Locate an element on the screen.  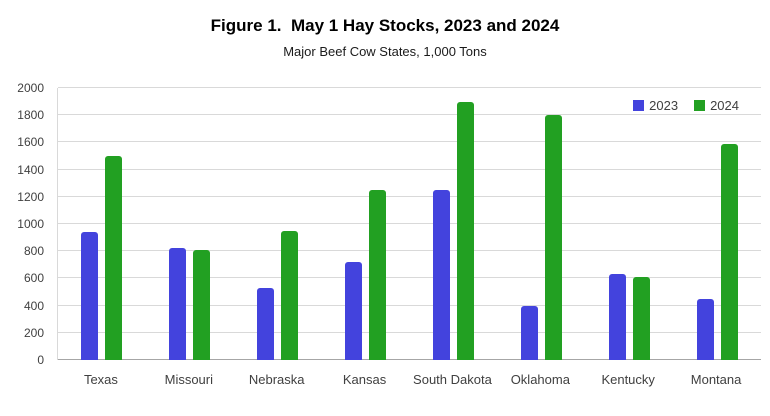
bar-group-montana is located at coordinates (717, 224).